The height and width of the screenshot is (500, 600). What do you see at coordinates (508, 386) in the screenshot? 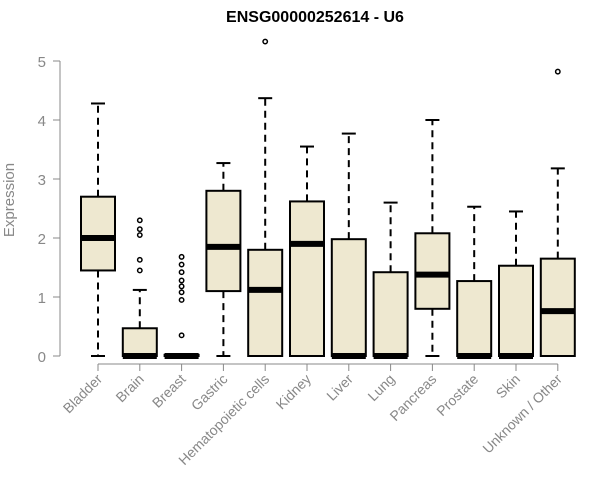
I see `x-tick-label: Skin` at bounding box center [508, 386].